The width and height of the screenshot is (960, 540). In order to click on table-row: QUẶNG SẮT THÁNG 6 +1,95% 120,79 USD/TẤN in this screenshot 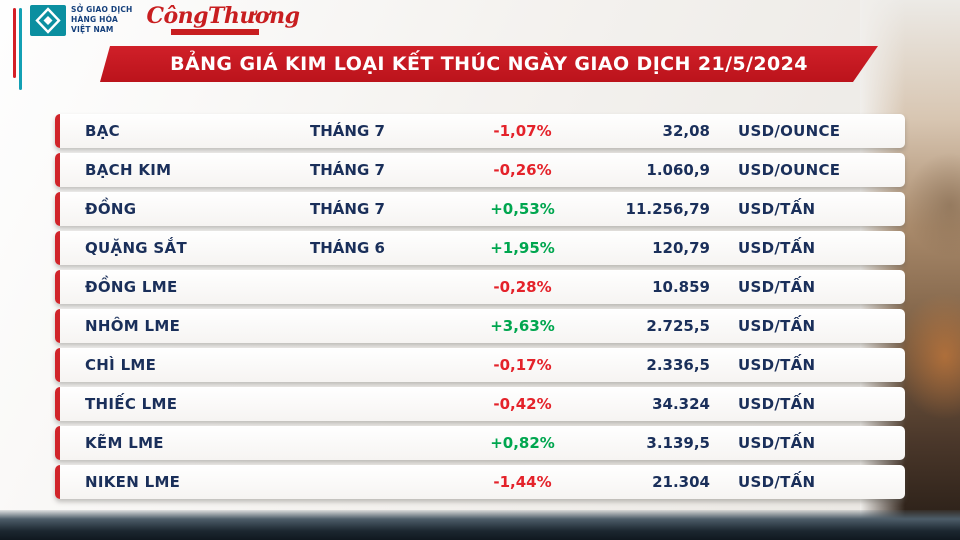, I will do `click(480, 248)`.